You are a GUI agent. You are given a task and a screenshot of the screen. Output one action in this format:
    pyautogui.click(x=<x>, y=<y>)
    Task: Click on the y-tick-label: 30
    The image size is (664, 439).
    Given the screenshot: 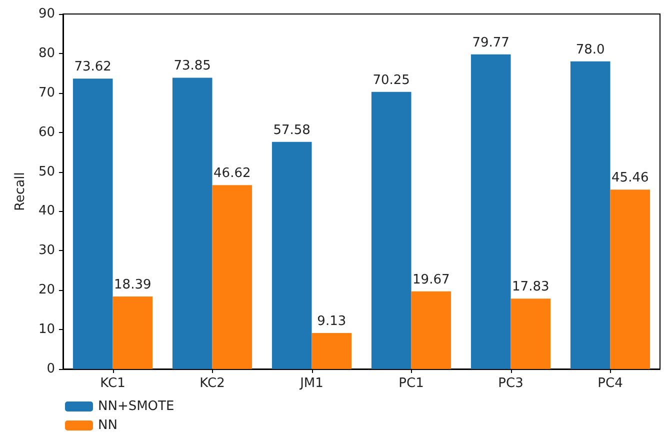 What is the action you would take?
    pyautogui.click(x=46, y=250)
    